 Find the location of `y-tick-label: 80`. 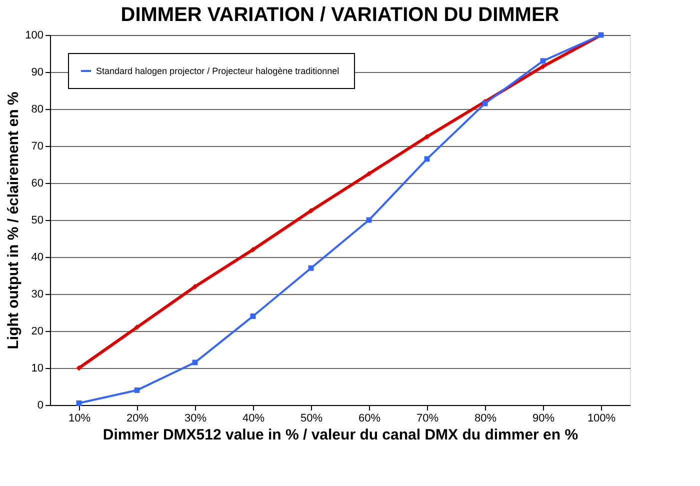

y-tick-label: 80 is located at coordinates (37, 110).